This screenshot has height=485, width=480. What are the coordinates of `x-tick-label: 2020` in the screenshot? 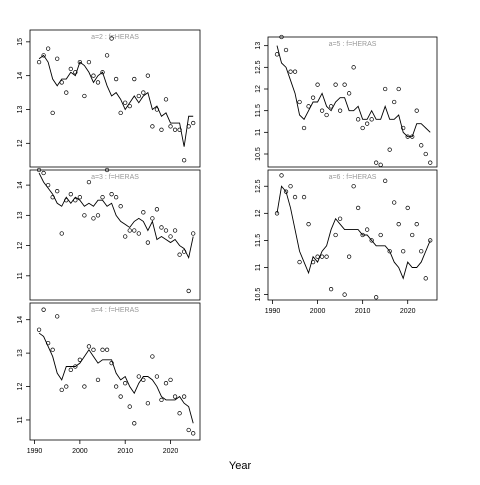 It's located at (171, 451).